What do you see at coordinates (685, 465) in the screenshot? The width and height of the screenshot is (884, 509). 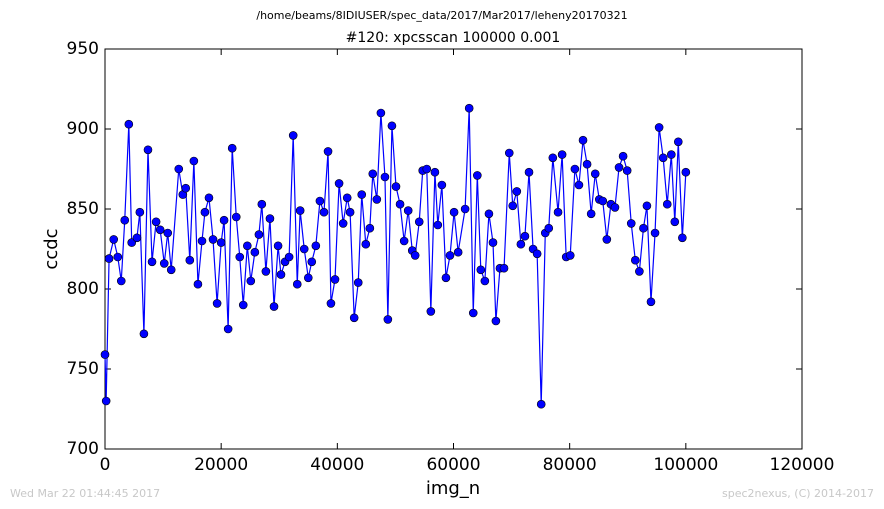 I see `x-tick-label: 100000` at bounding box center [685, 465].